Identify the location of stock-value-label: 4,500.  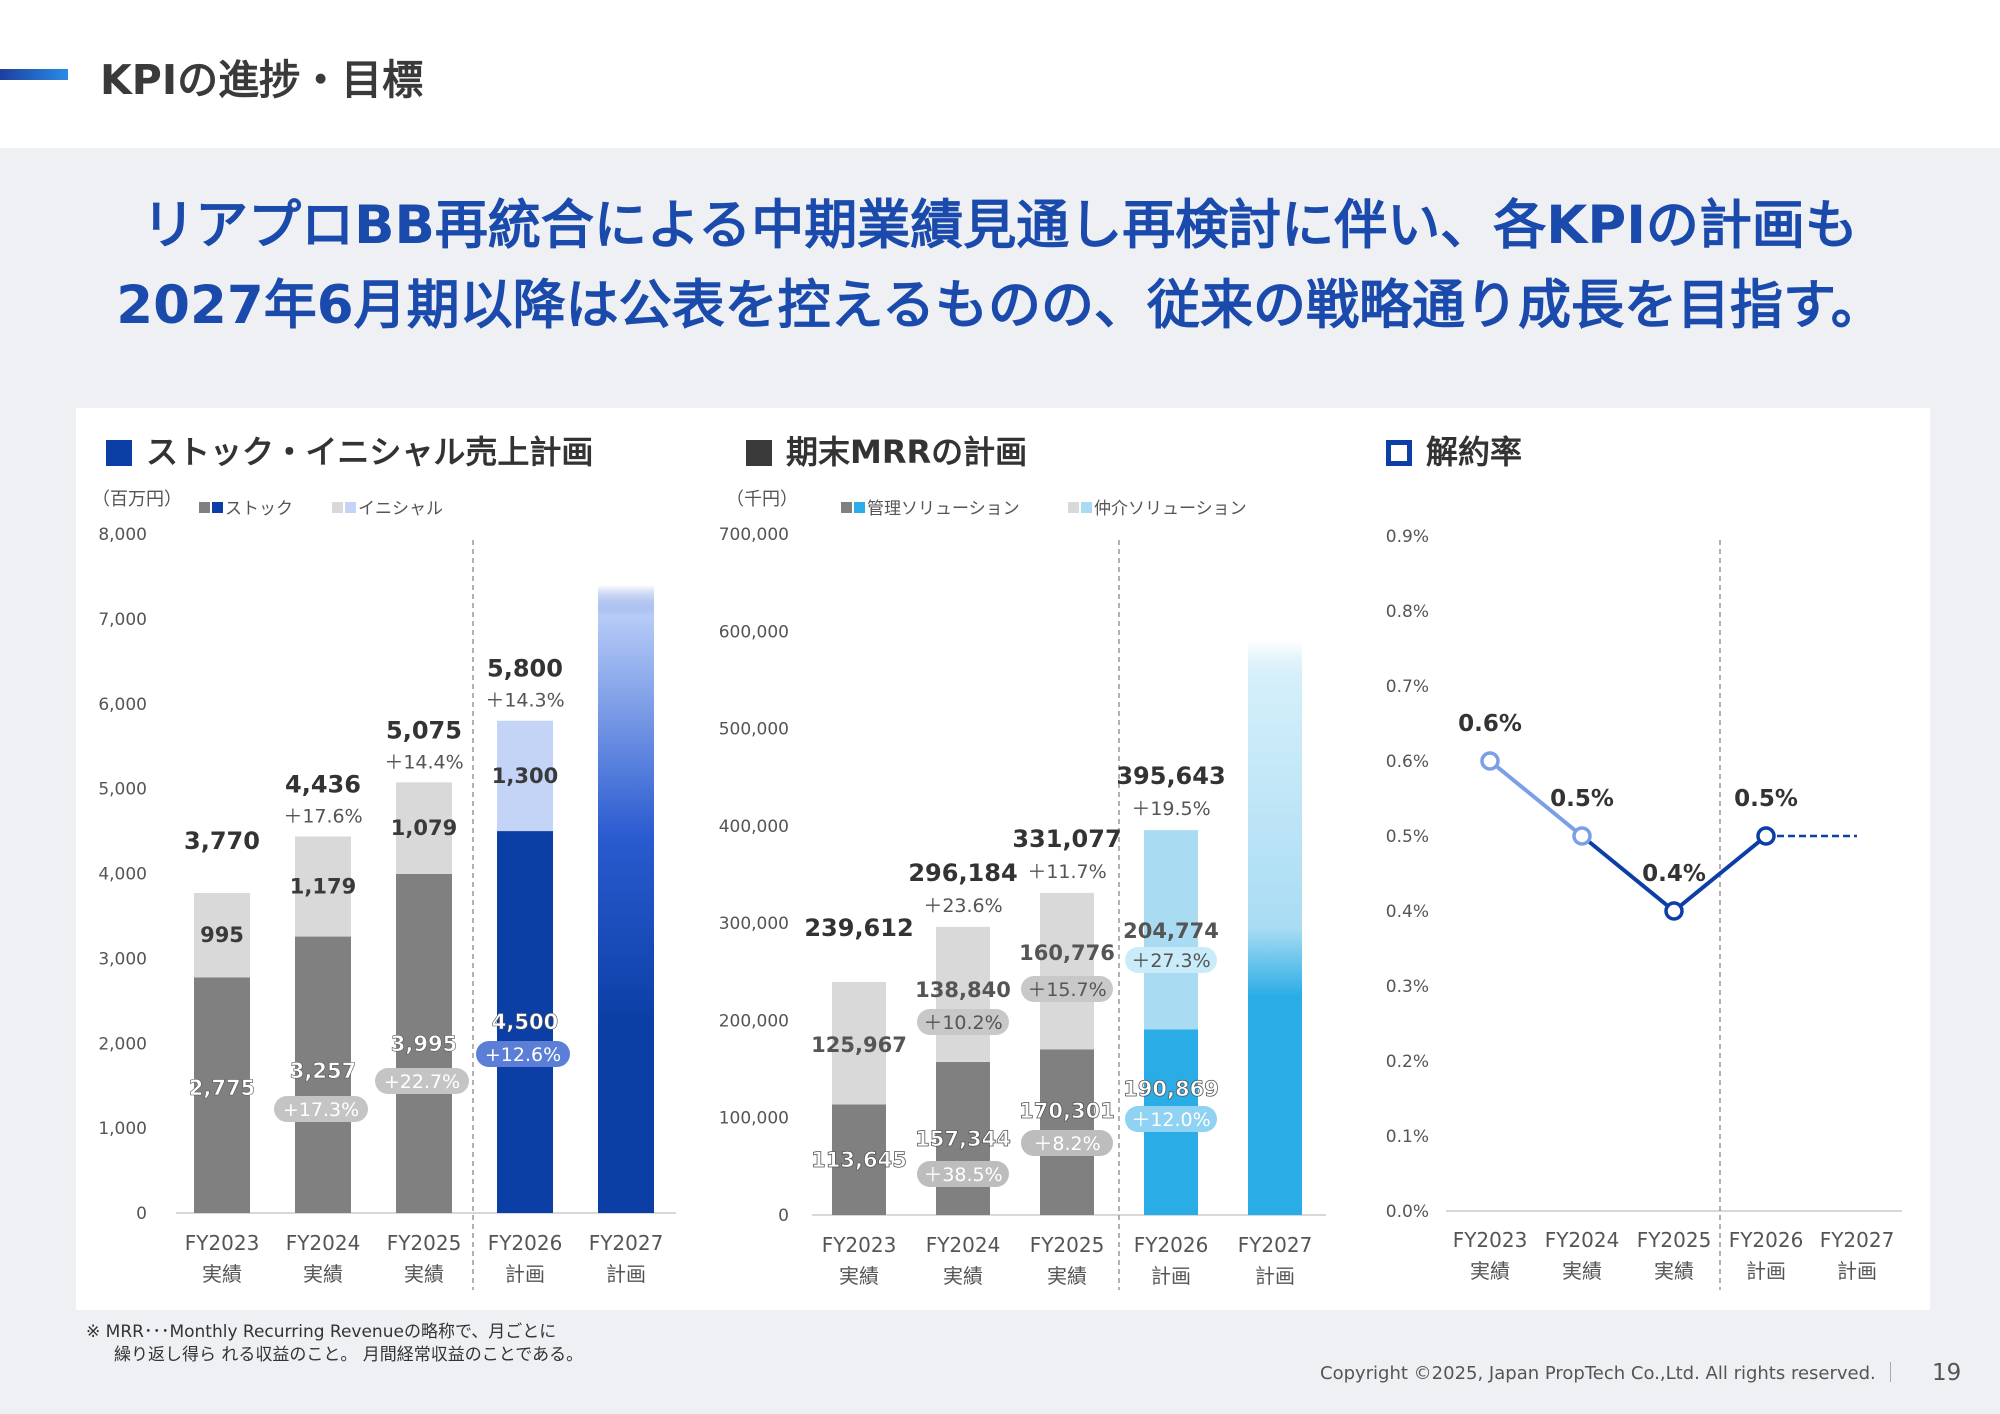
(525, 1022).